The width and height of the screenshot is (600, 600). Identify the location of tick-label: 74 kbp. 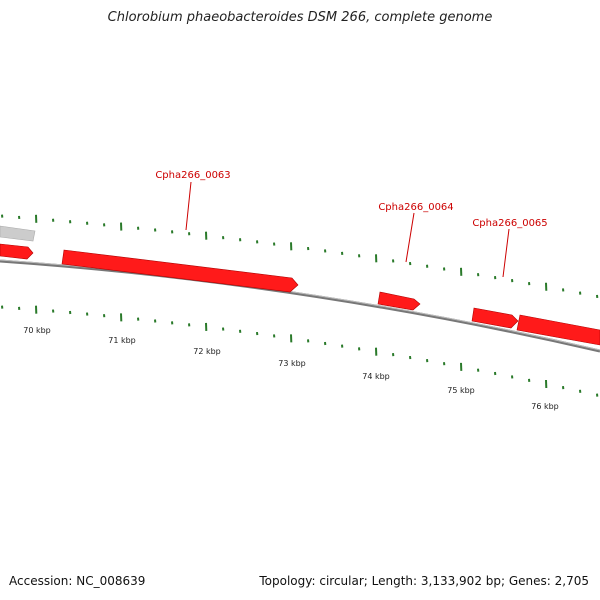
(376, 376).